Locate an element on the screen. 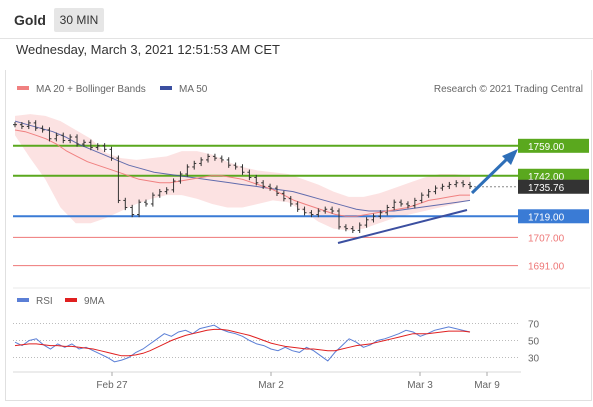 This screenshot has height=407, width=593. level-tag-1759.00 is located at coordinates (553, 145).